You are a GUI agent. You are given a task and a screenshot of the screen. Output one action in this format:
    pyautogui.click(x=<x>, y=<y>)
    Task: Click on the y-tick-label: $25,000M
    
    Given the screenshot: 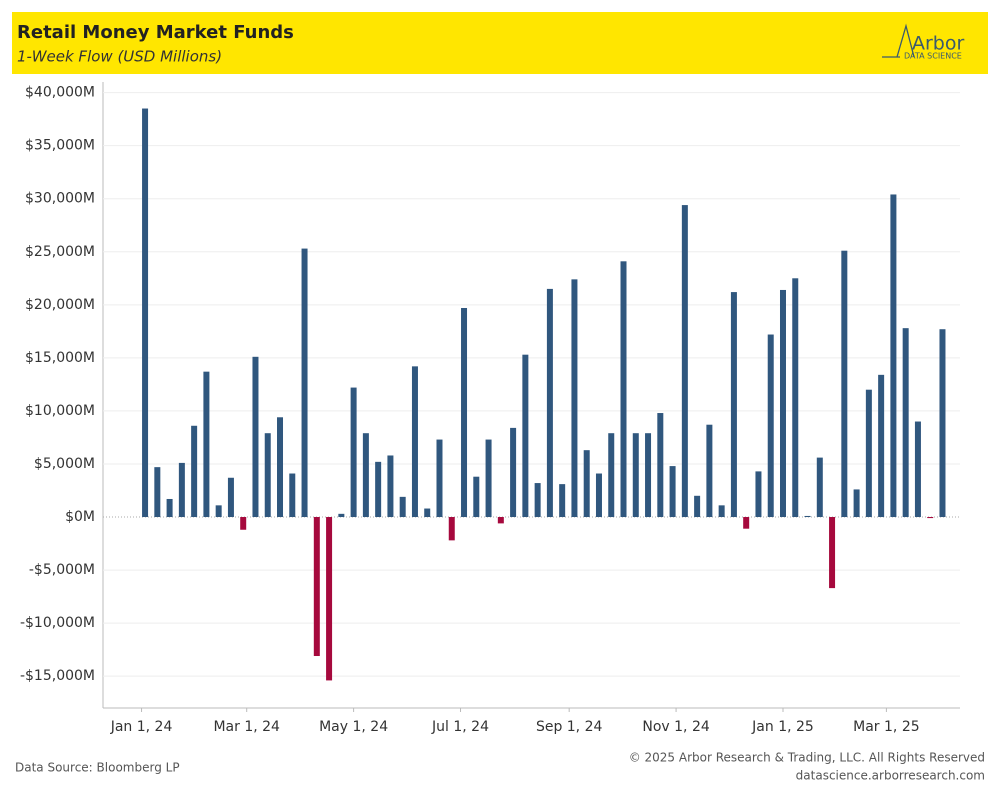 What is the action you would take?
    pyautogui.click(x=60, y=252)
    